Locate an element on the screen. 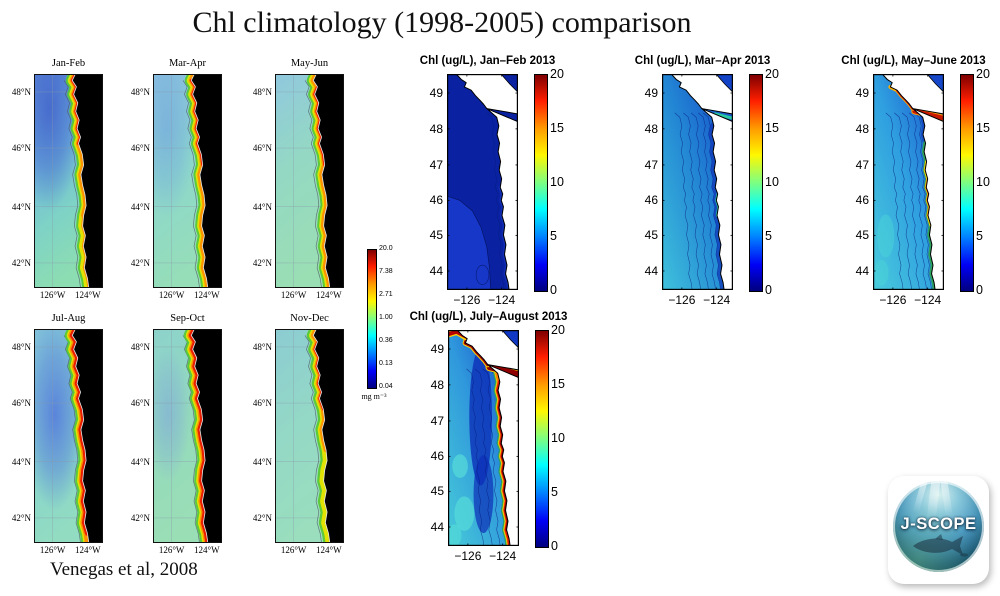  logo-text: J-SCOPE is located at coordinates (938, 524).